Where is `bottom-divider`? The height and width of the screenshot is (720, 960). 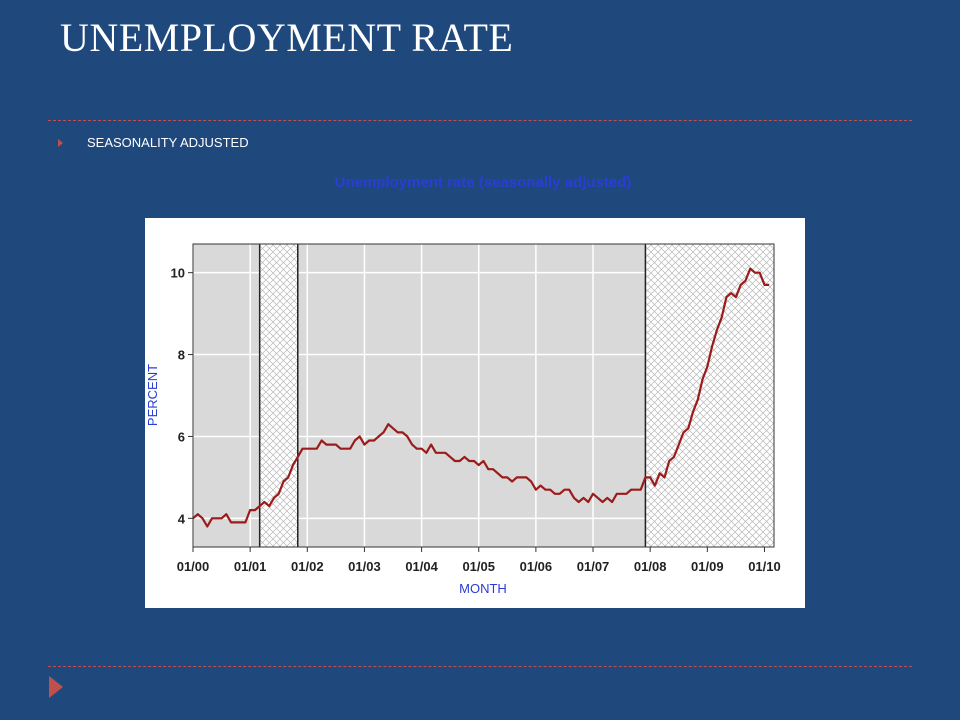 bottom-divider is located at coordinates (480, 666).